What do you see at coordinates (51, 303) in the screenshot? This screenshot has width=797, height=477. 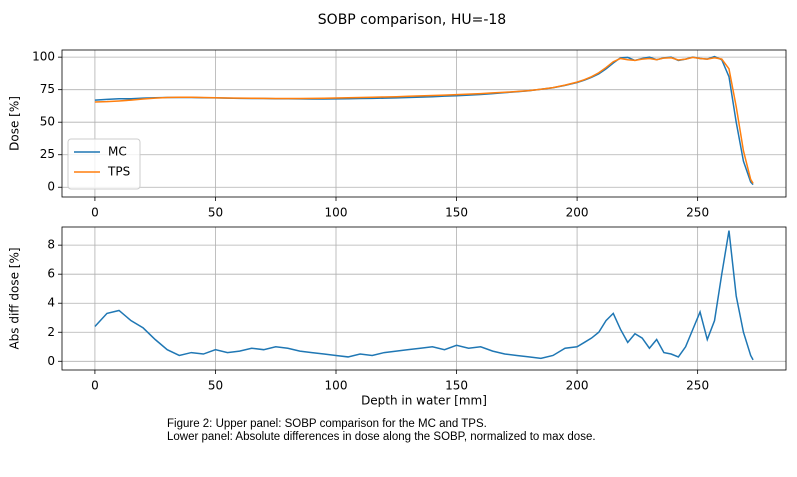 I see `y-tick-label: 4` at bounding box center [51, 303].